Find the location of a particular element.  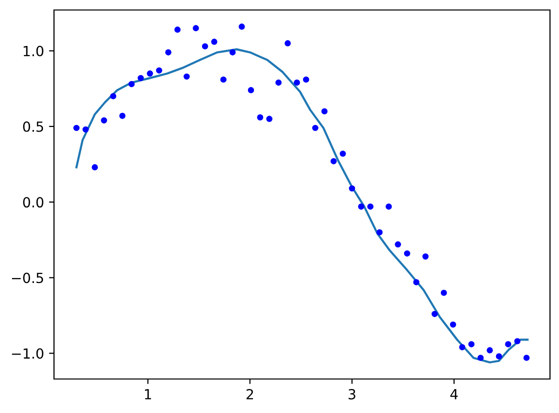

x-tick-label: 4 is located at coordinates (454, 394).